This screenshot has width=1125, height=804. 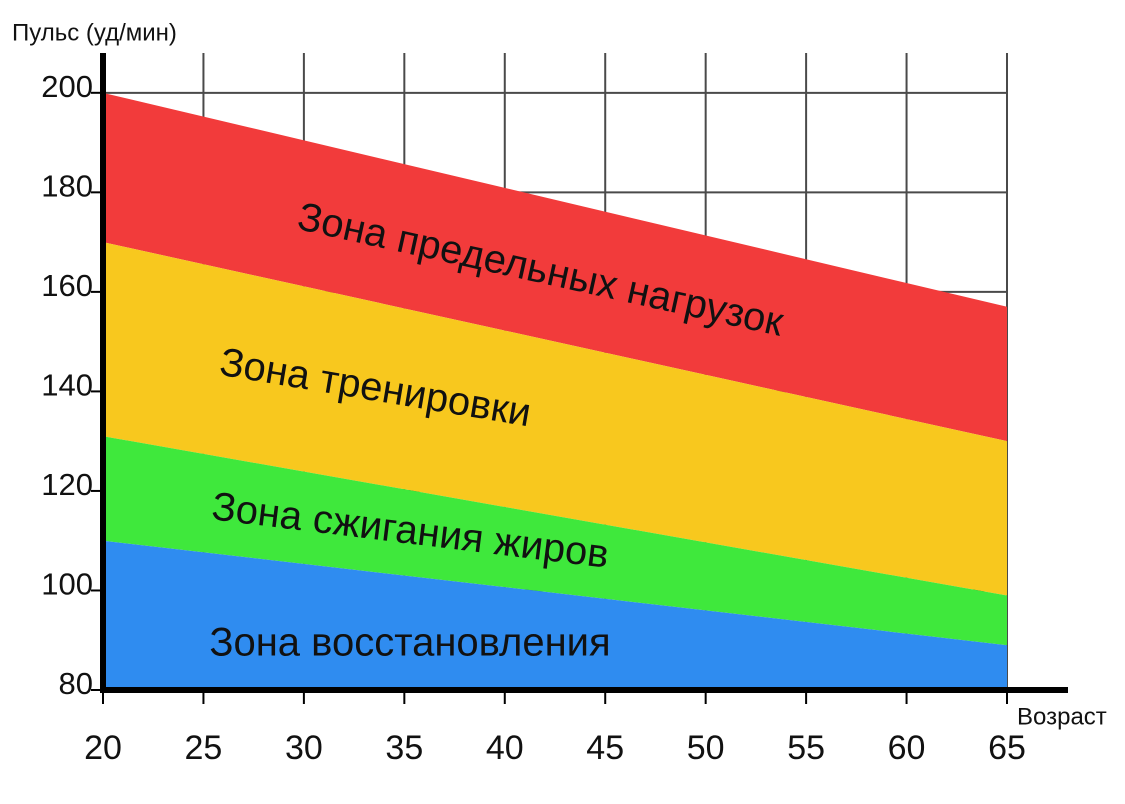 What do you see at coordinates (605, 748) in the screenshot?
I see `x-tick-label: 45` at bounding box center [605, 748].